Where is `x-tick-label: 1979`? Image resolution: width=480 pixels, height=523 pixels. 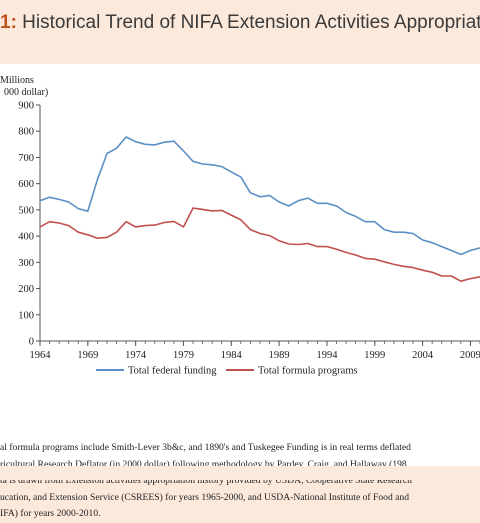
x-tick-label: 1979 is located at coordinates (183, 355).